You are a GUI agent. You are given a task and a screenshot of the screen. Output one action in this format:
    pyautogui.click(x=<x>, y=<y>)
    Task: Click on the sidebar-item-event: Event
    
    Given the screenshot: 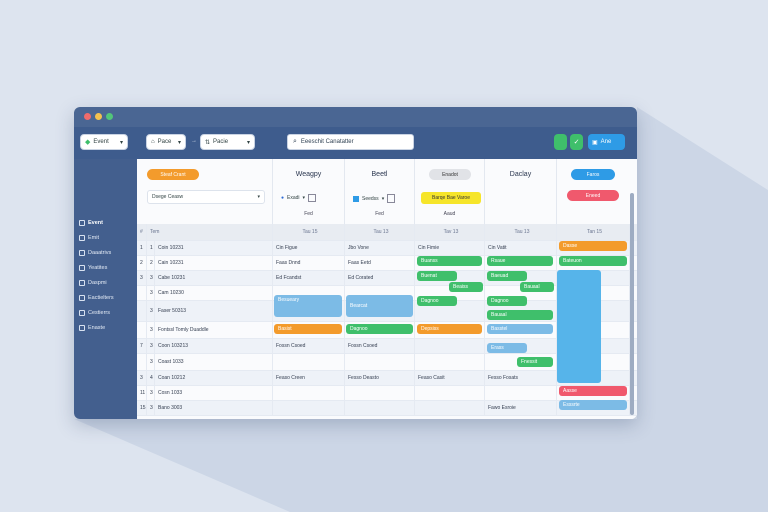 What is the action you would take?
    pyautogui.click(x=91, y=223)
    